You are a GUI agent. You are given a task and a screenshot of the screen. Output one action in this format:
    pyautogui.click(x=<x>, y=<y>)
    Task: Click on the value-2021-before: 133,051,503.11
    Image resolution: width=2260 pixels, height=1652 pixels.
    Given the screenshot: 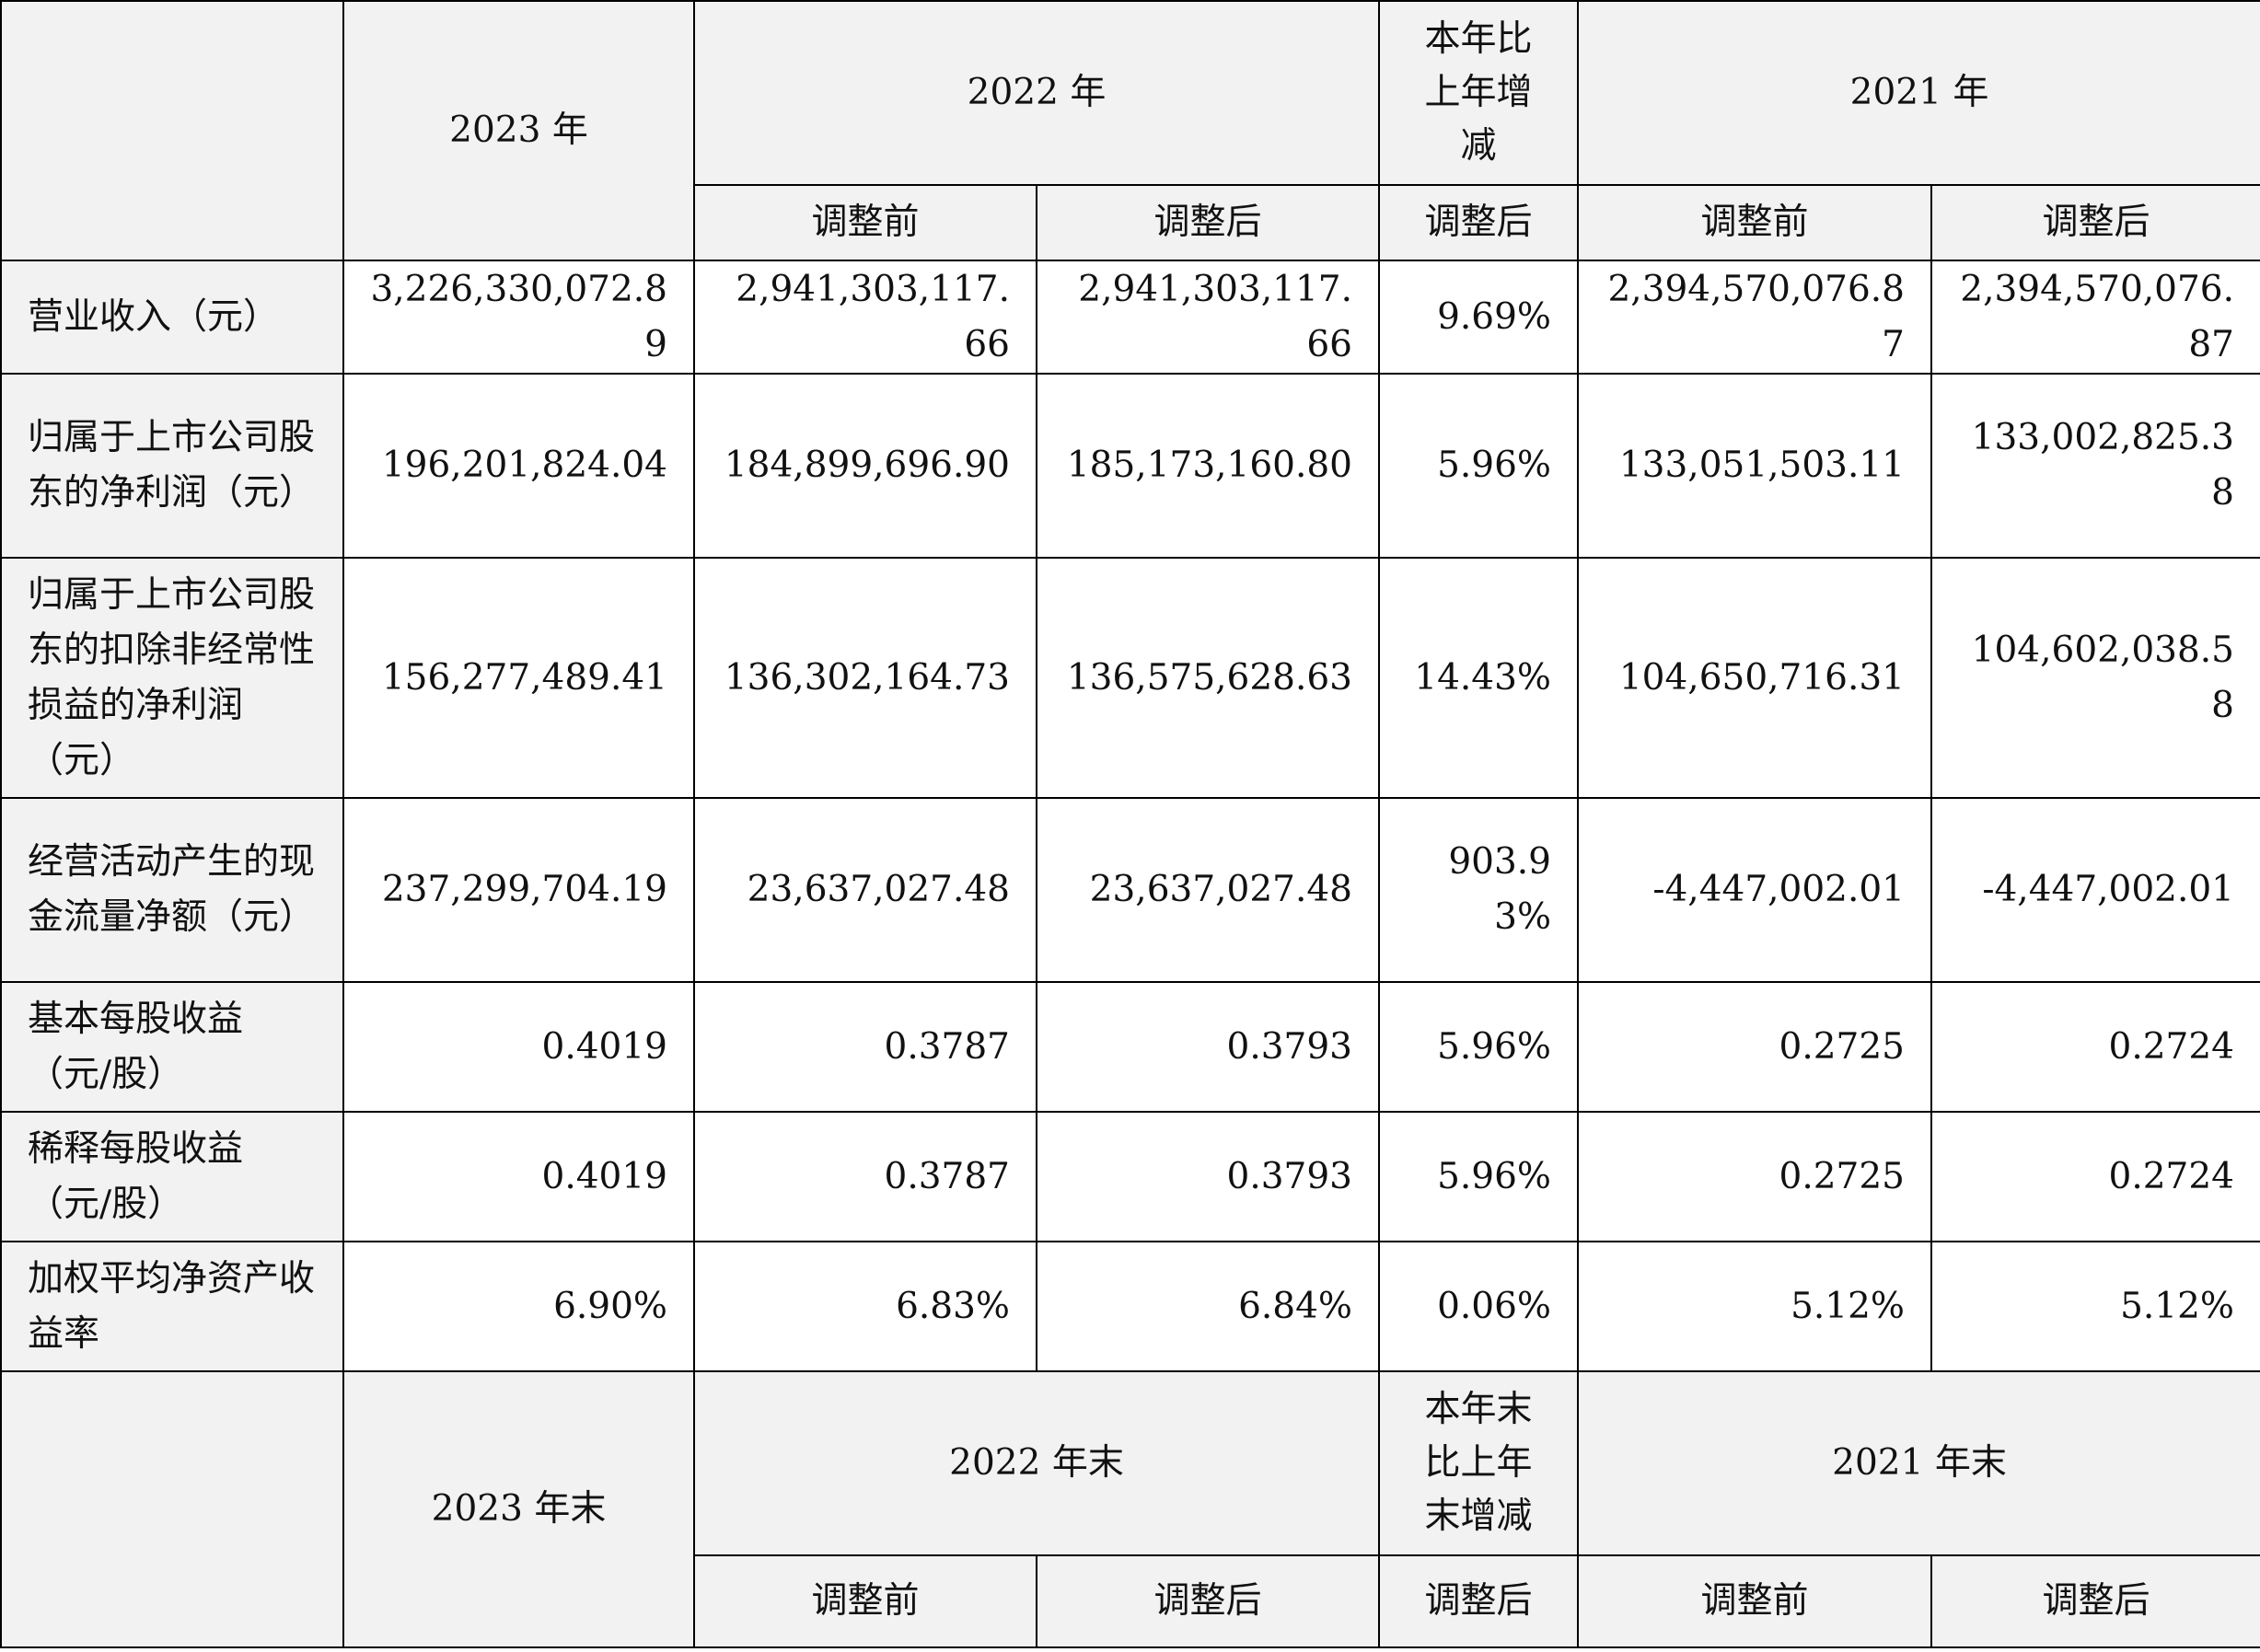 What is the action you would take?
    pyautogui.click(x=1755, y=466)
    